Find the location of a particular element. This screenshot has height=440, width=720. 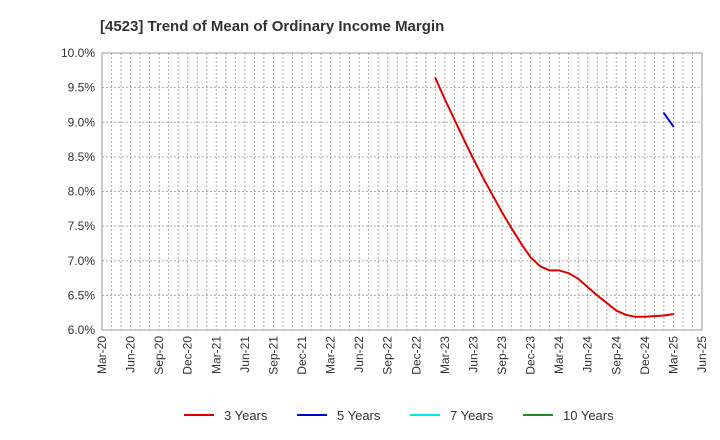

x-tick-label: Dec-24 is located at coordinates (645, 355).